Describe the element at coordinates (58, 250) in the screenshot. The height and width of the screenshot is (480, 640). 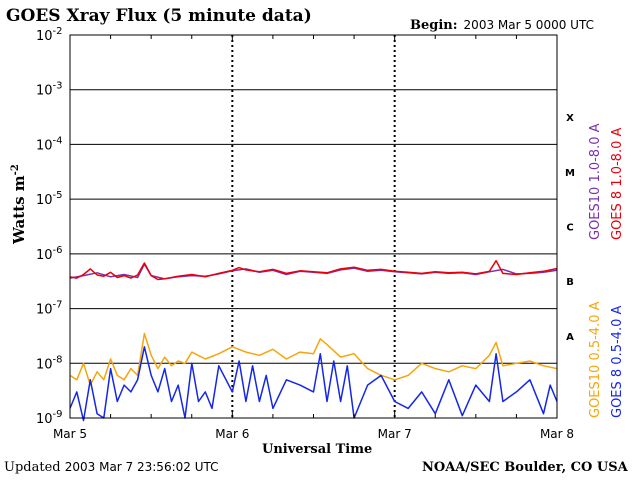
I see `y-tick-exponent: -6` at that location.